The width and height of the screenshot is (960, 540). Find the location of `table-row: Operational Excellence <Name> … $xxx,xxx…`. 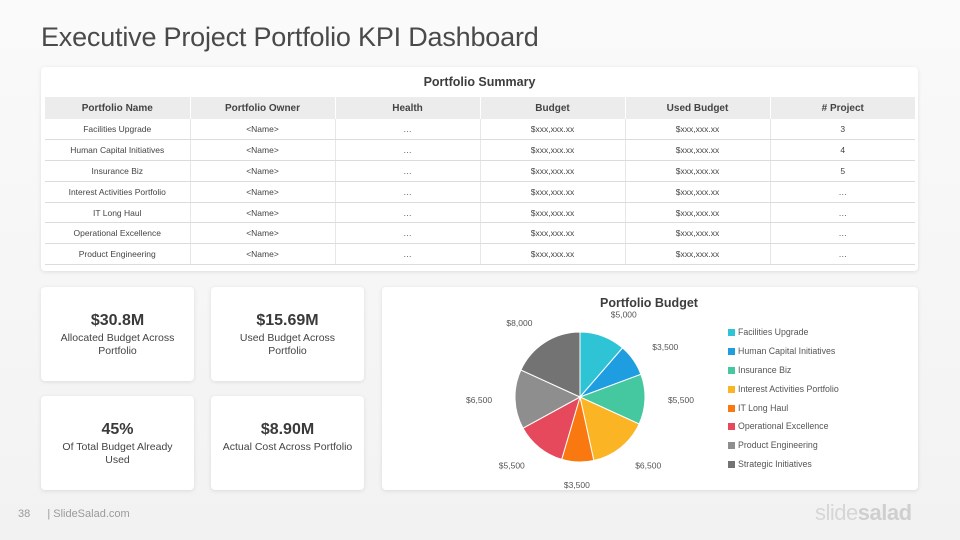

table-row: Operational Excellence <Name> … $xxx,xxx… is located at coordinates (480, 233).